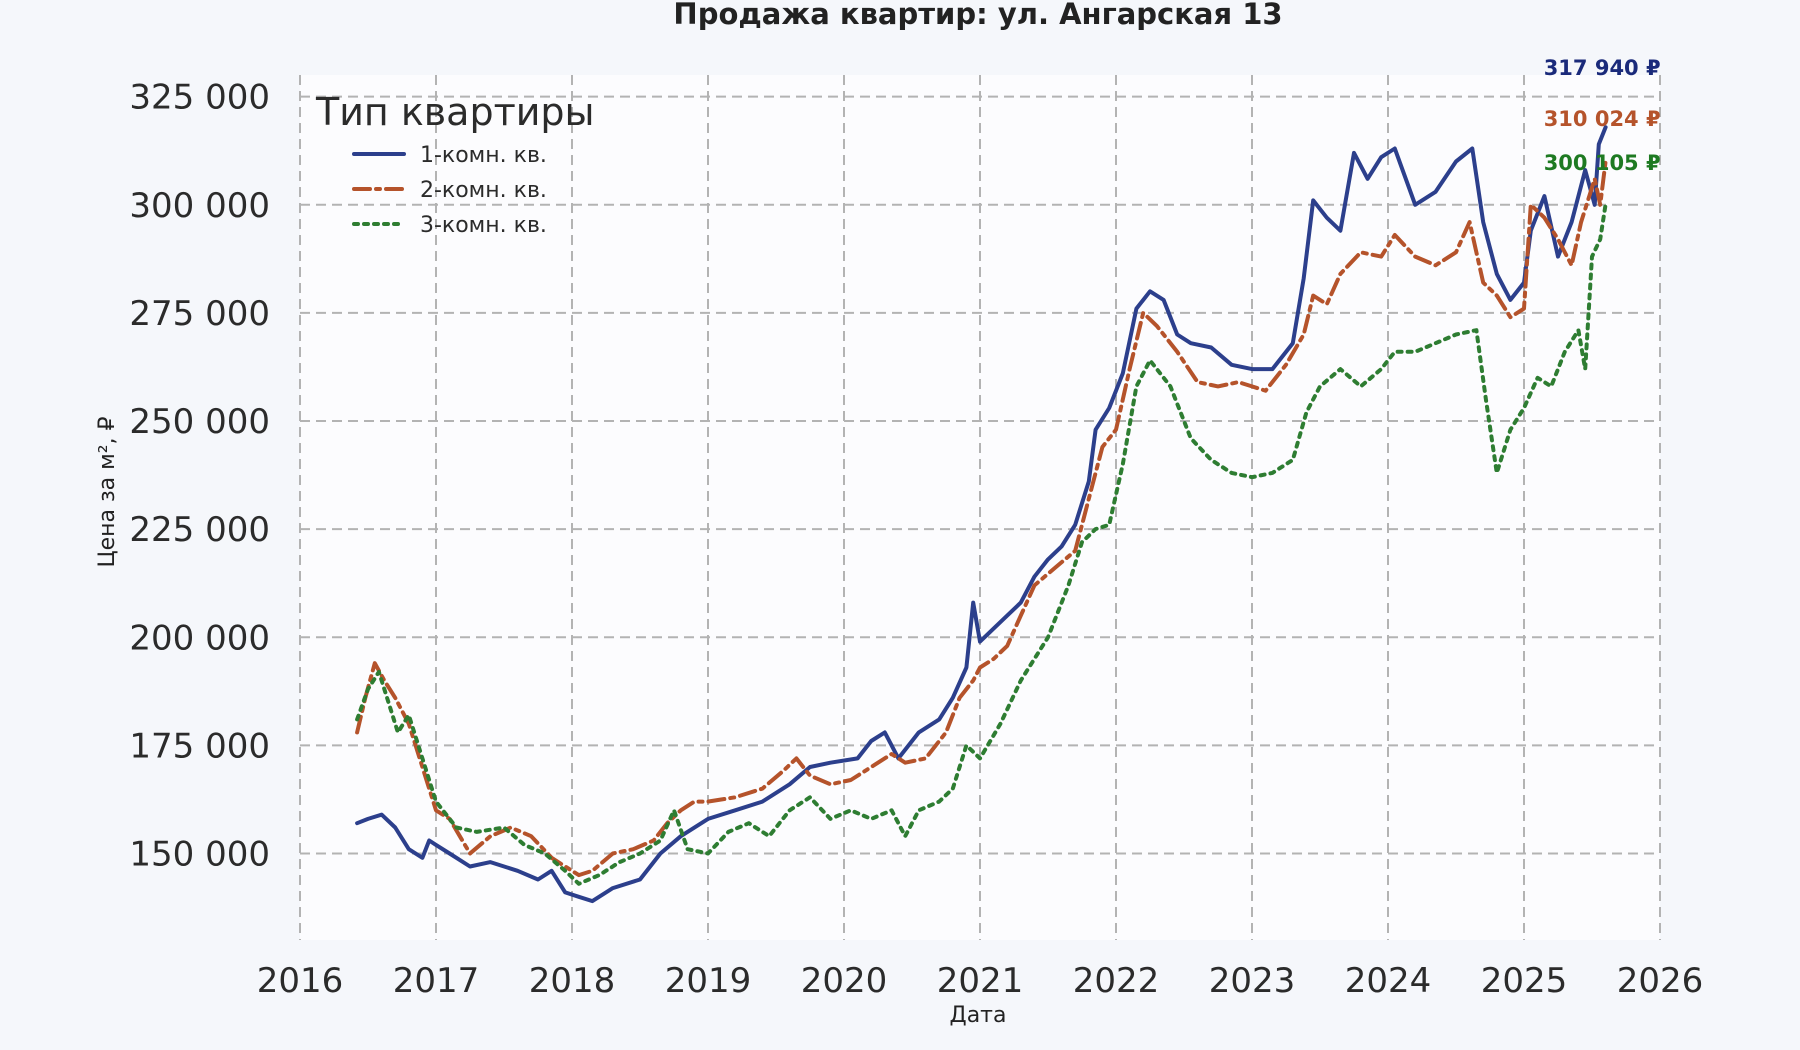  What do you see at coordinates (483, 225) in the screenshot?
I see `legend-label: 3-комн. кв.` at bounding box center [483, 225].